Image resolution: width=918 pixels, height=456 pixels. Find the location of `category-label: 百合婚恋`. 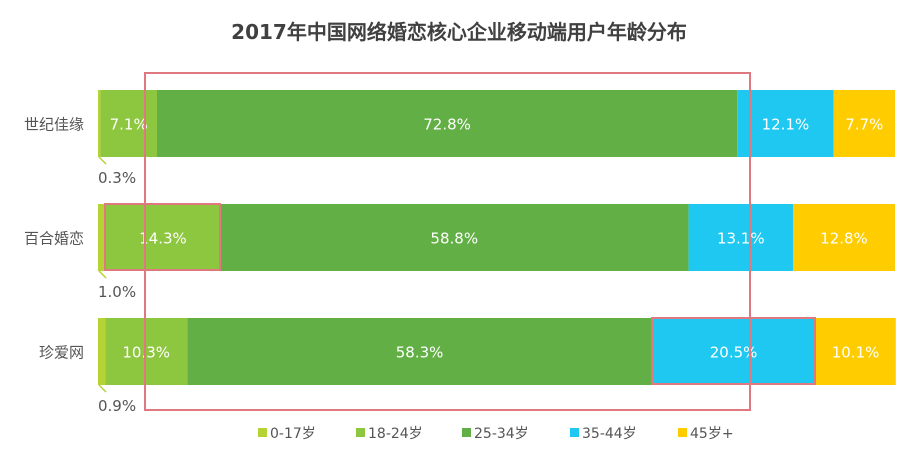

category-label: 百合婚恋 is located at coordinates (54, 239).